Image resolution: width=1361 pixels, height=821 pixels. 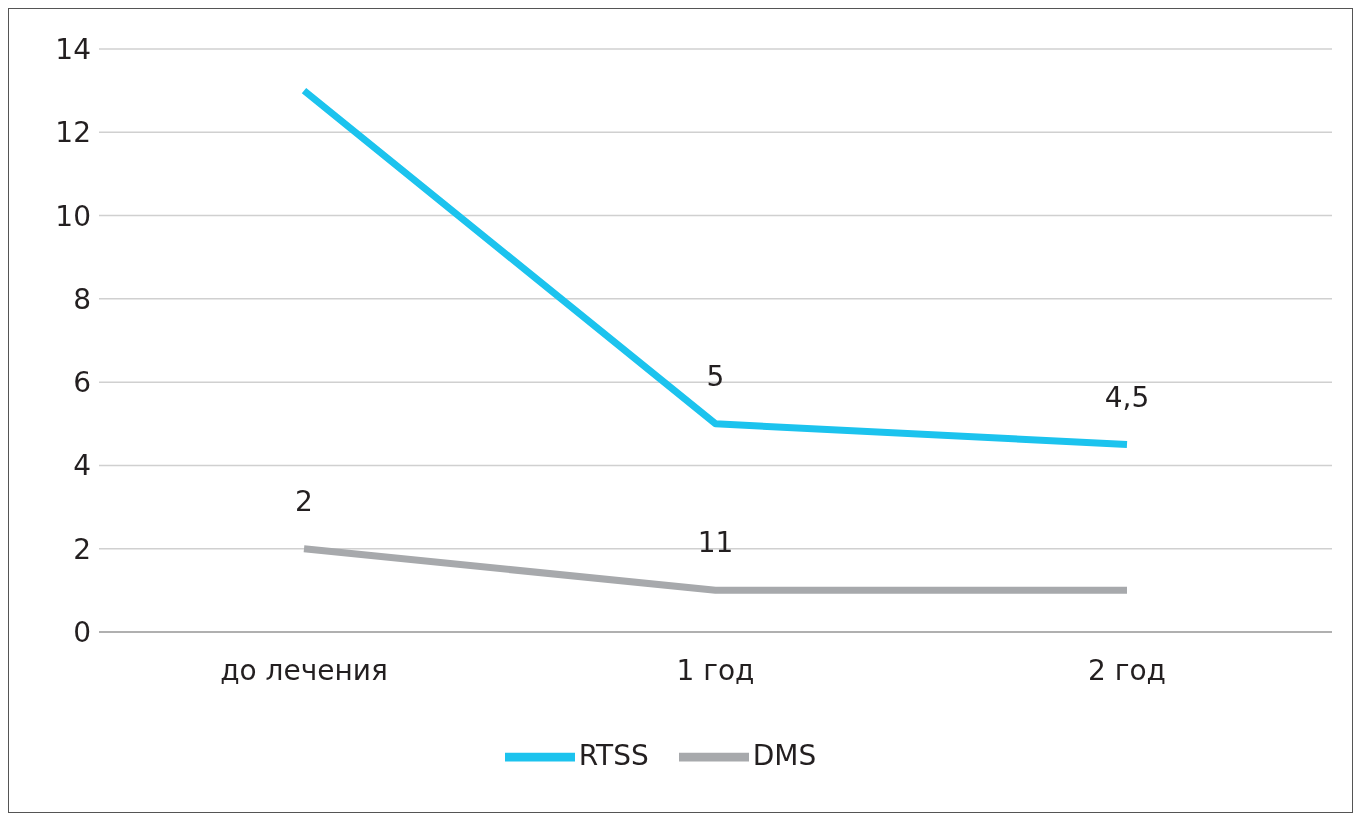 What do you see at coordinates (1127, 397) in the screenshot?
I see `data-label: 4,5` at bounding box center [1127, 397].